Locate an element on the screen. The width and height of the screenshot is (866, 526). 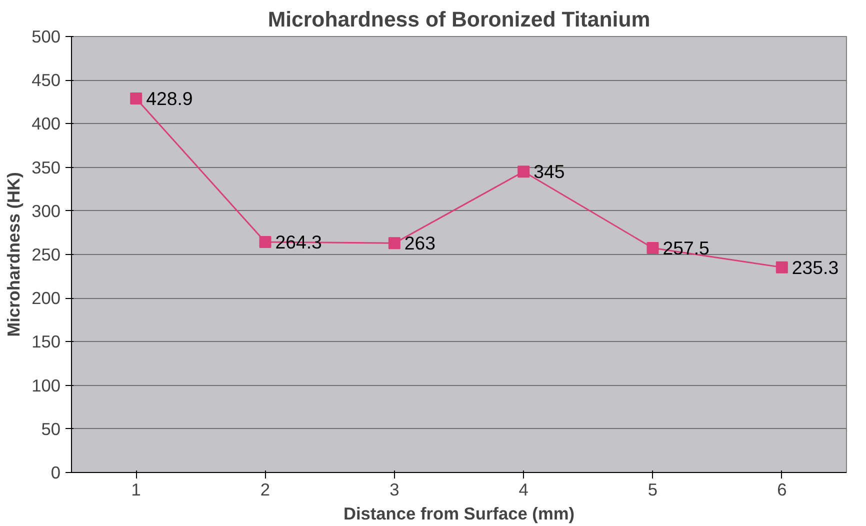
y-tick-label: 50 is located at coordinates (51, 428).